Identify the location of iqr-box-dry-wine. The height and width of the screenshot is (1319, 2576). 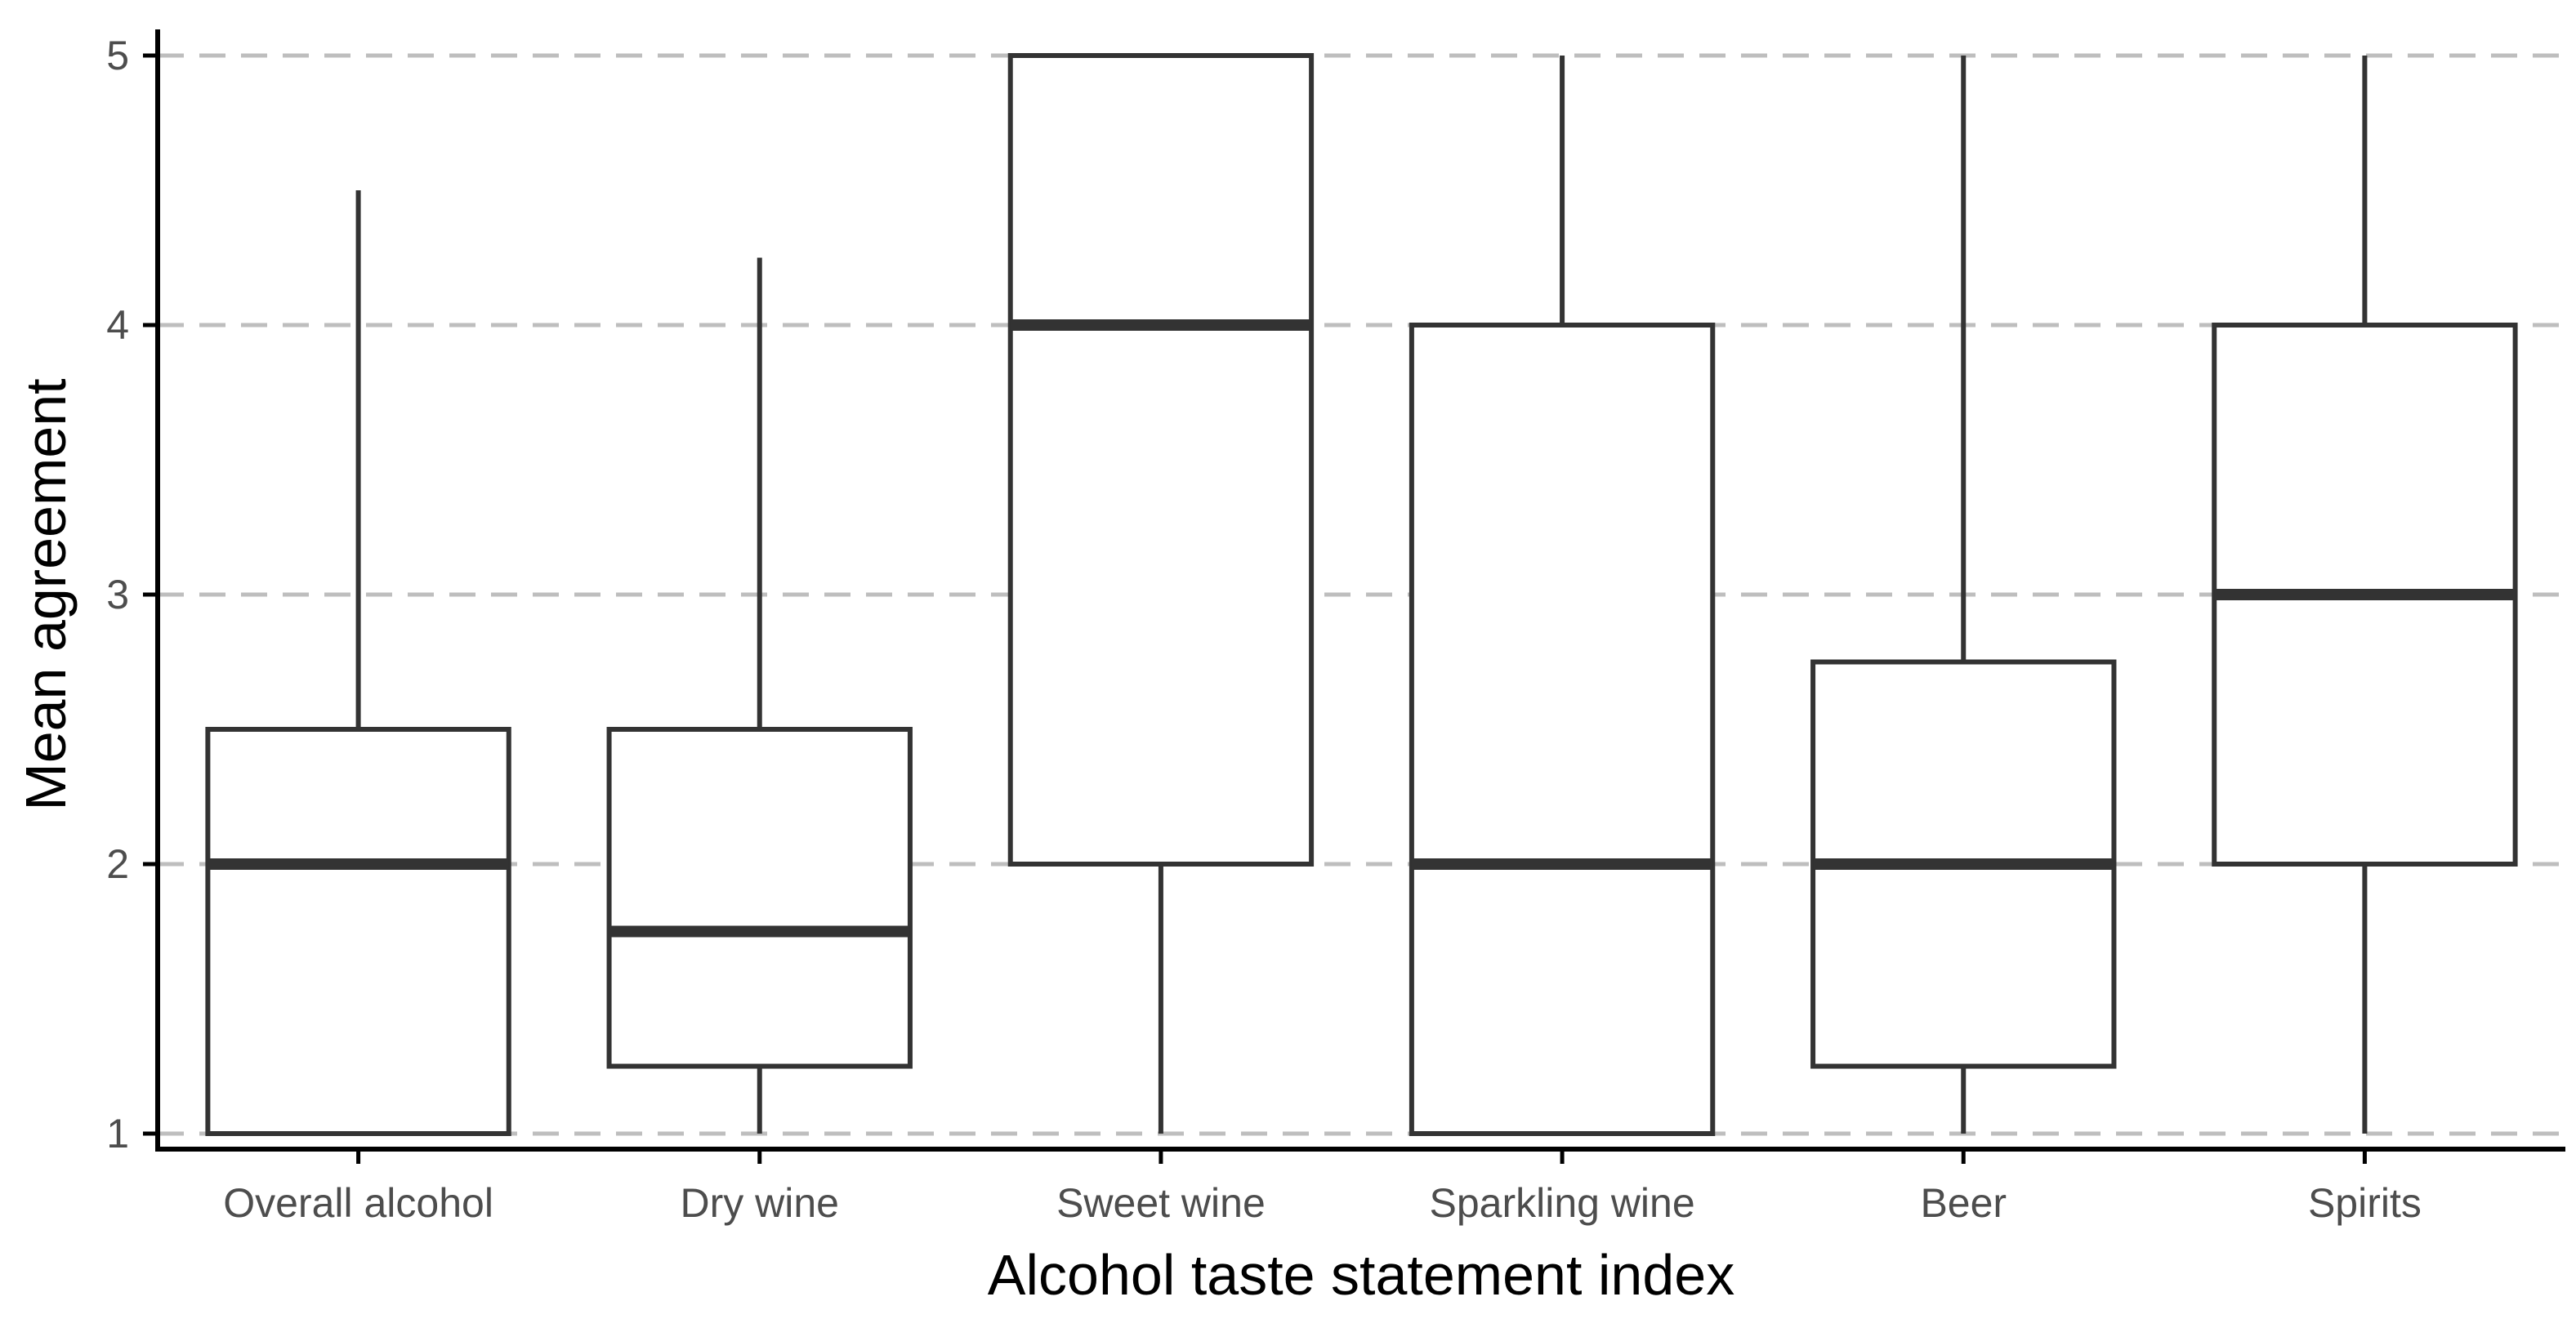
(760, 898).